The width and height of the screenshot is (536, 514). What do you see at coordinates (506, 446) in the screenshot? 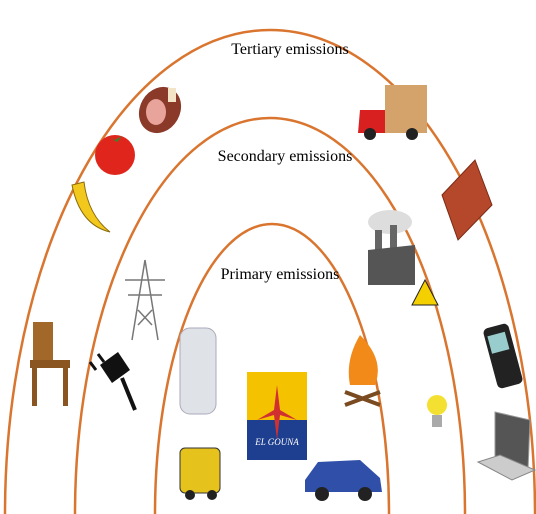
I see `laptop-icon` at bounding box center [506, 446].